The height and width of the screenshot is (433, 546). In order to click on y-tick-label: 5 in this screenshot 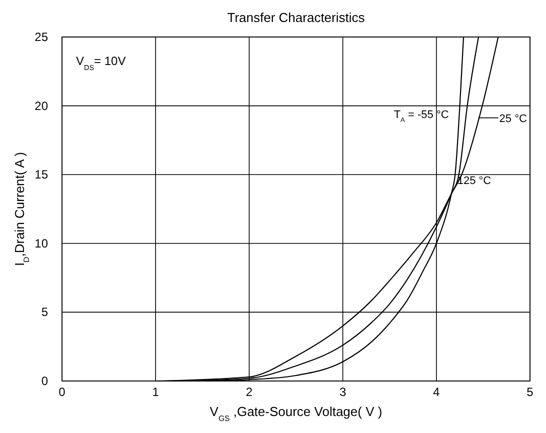, I will do `click(44, 312)`.